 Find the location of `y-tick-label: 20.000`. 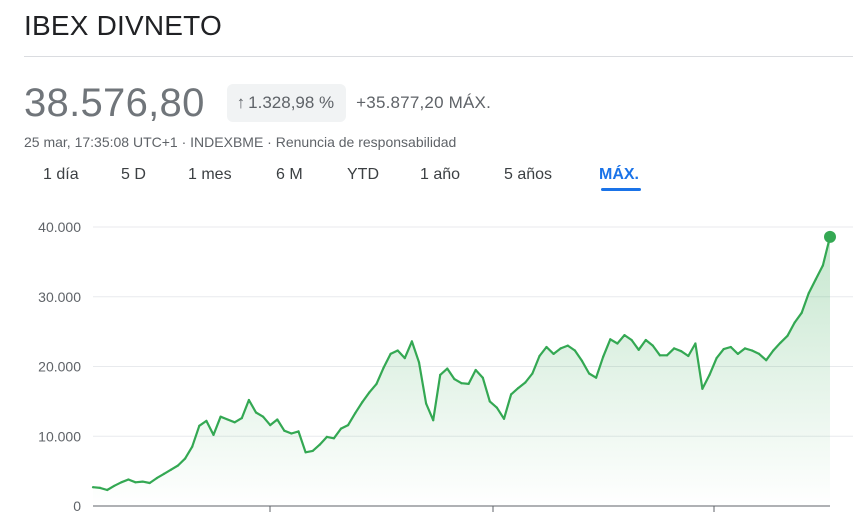

y-tick-label: 20.000 is located at coordinates (59, 367).